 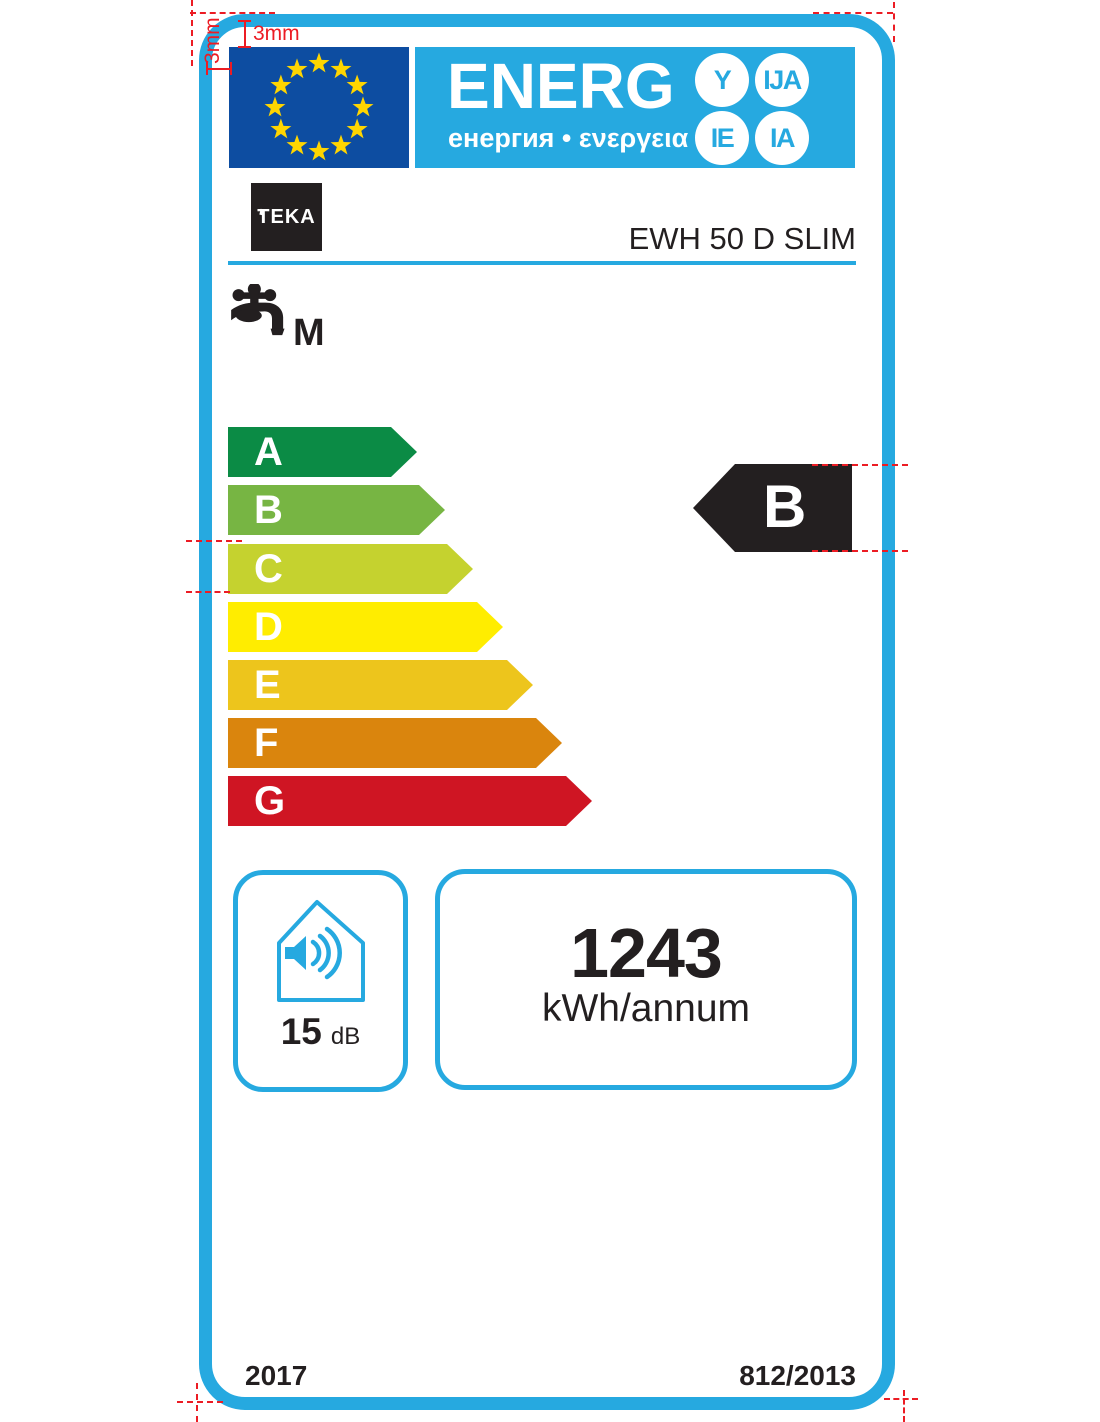 What do you see at coordinates (197, 1402) in the screenshot?
I see `crop-mark-bottom-left-v` at bounding box center [197, 1402].